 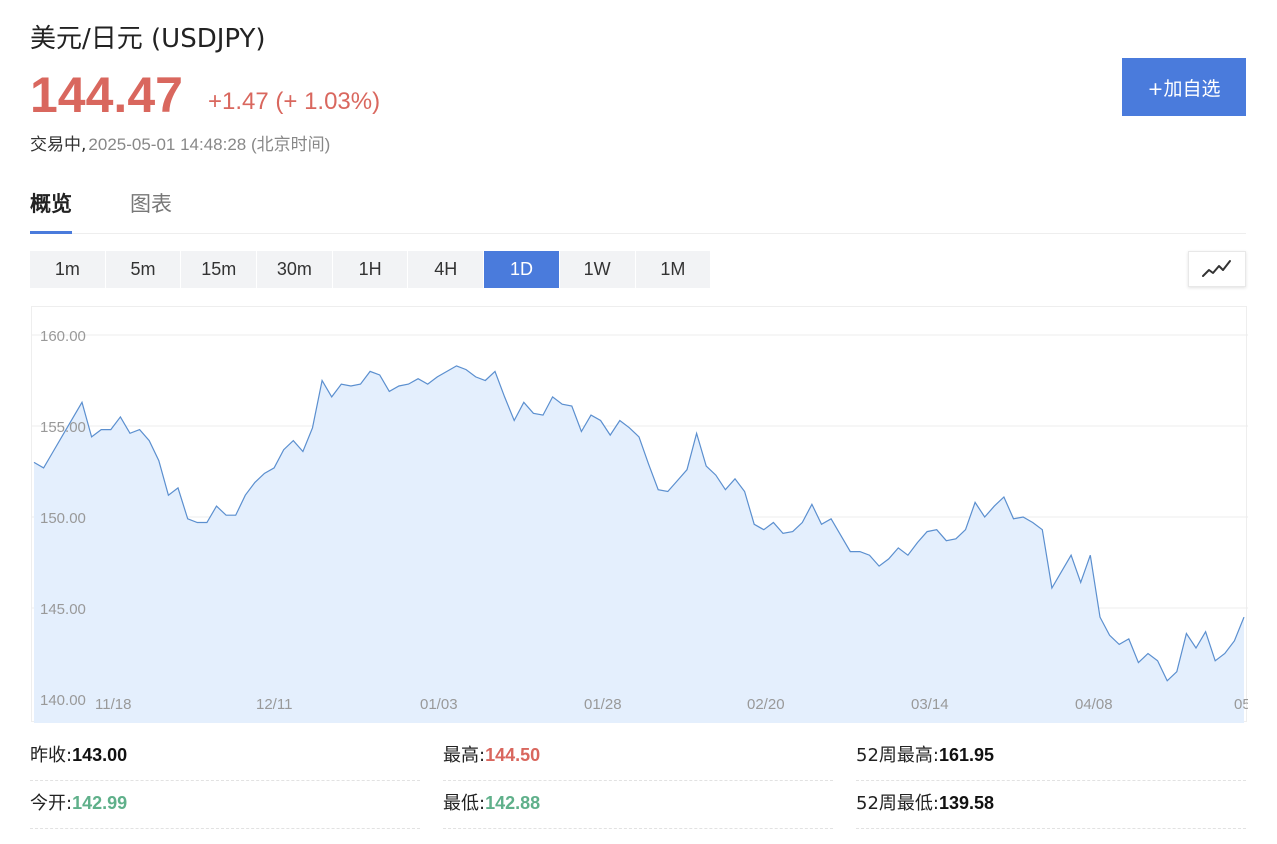 I want to click on stat-value: 144.50, so click(x=513, y=755).